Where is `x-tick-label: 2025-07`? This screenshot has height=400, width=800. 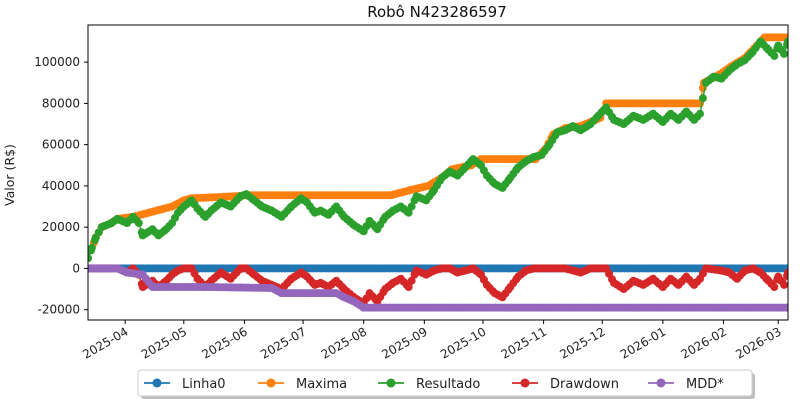
x-tick-label: 2025-07 is located at coordinates (283, 342).